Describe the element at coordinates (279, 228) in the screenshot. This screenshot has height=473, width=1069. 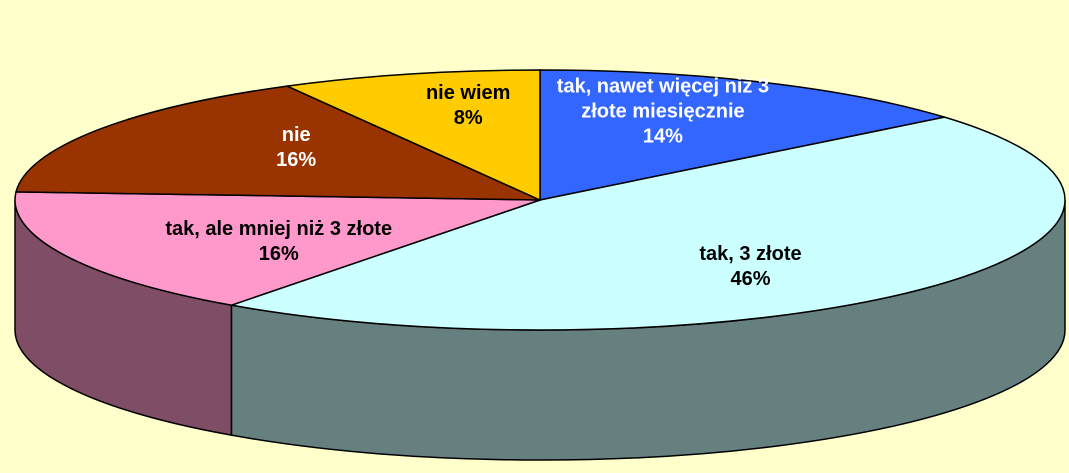
I see `category-label: tak, ale mniej niż 3 złote` at that location.